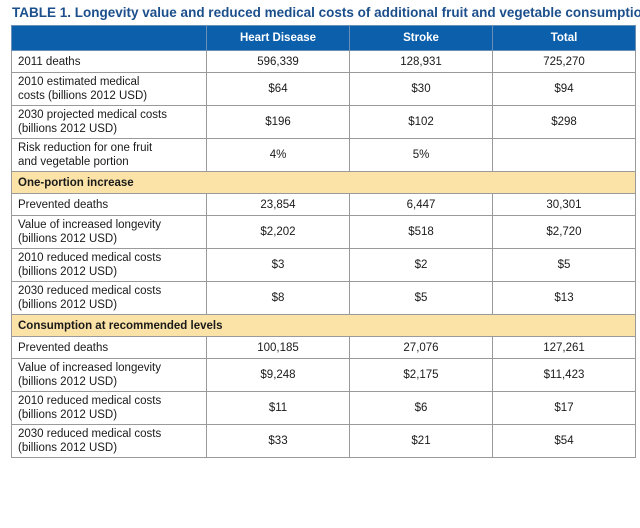 This screenshot has width=640, height=528. I want to click on section-header-row: One-portion increase, so click(323, 182).